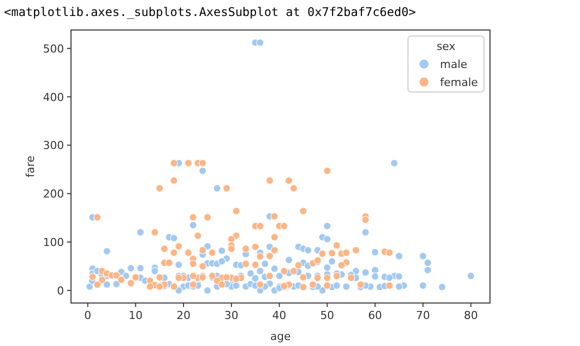  What do you see at coordinates (423, 315) in the screenshot?
I see `x-tick-label: 70` at bounding box center [423, 315].